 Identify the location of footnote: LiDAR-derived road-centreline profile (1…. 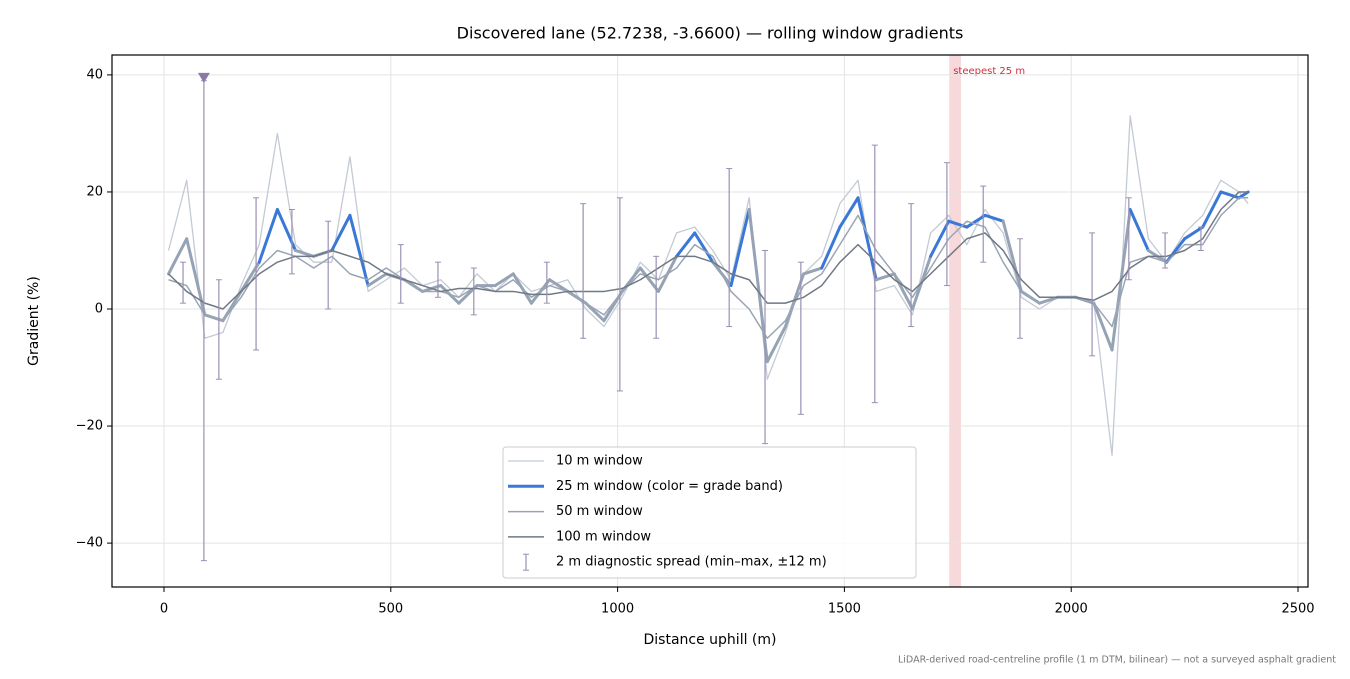
(1117, 660).